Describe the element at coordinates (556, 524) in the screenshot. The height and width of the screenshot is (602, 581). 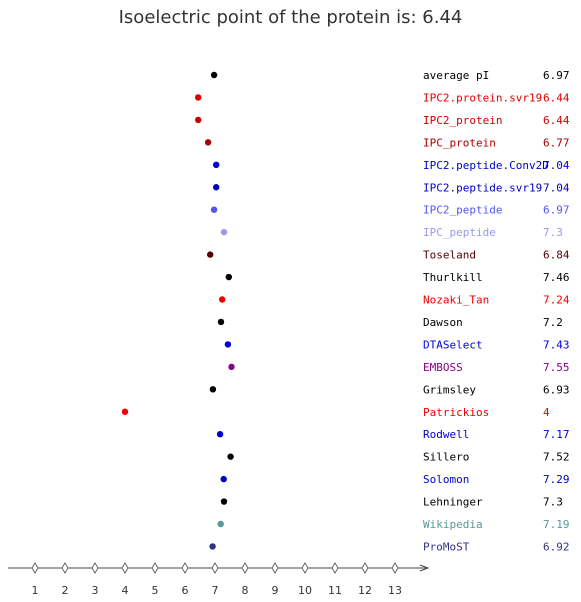
I see `pi-value-label: 7.19` at that location.